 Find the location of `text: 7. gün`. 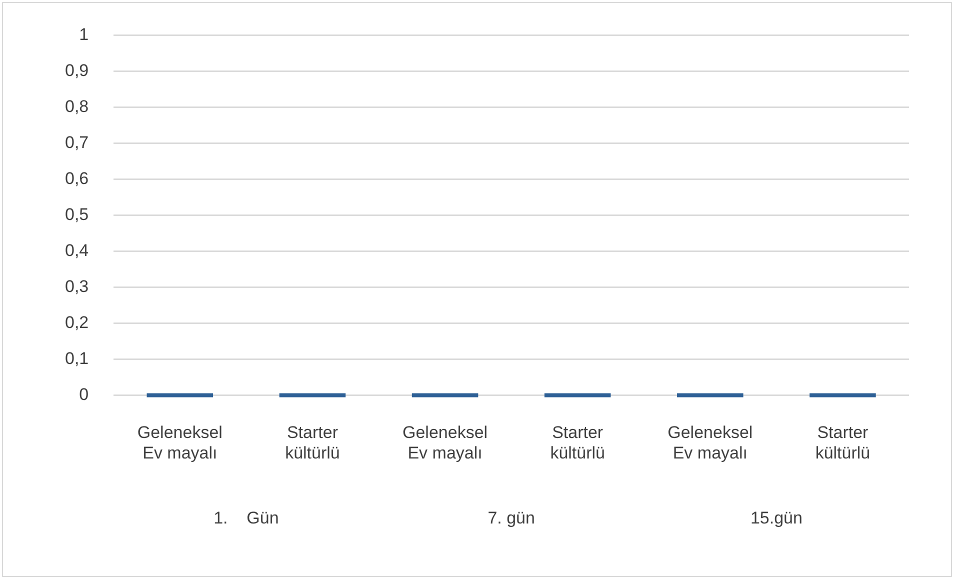

text: 7. gün is located at coordinates (511, 518).